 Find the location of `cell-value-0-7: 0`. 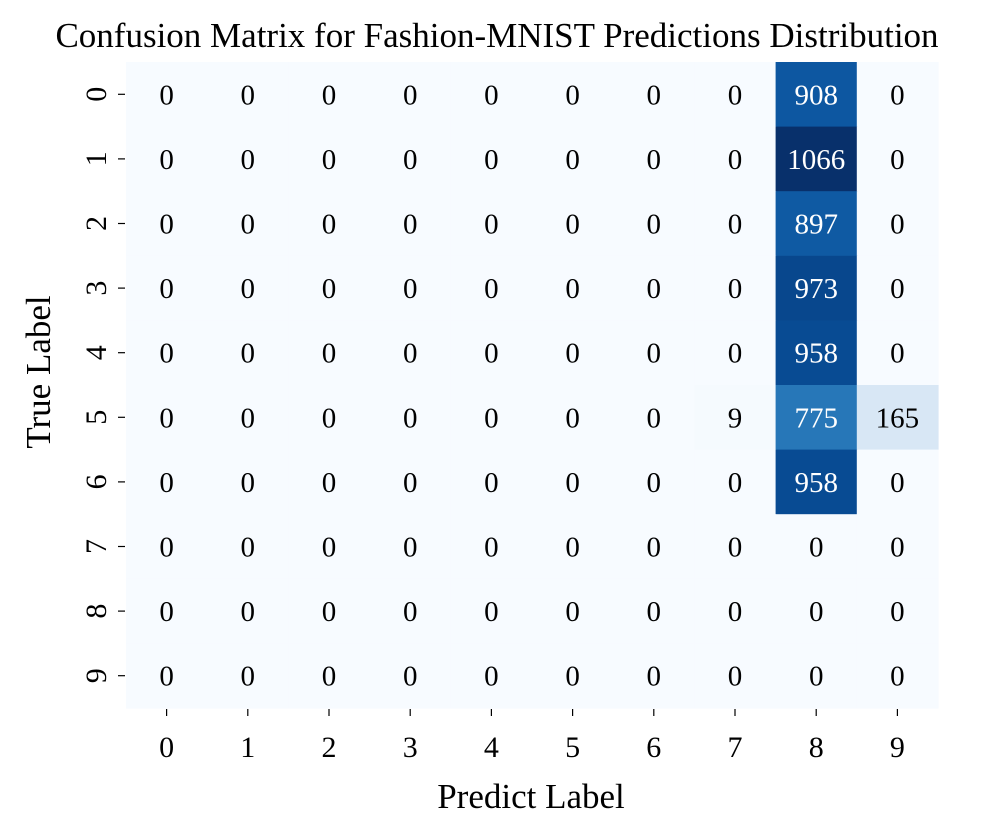

cell-value-0-7: 0 is located at coordinates (735, 95).